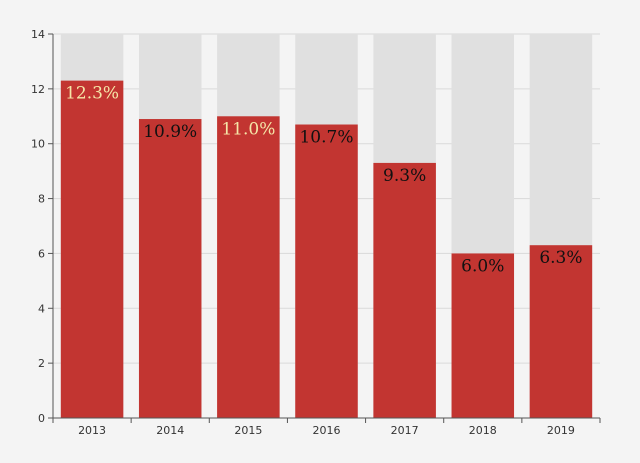 The width and height of the screenshot is (640, 463). What do you see at coordinates (248, 129) in the screenshot?
I see `data-label: 11.0%` at bounding box center [248, 129].